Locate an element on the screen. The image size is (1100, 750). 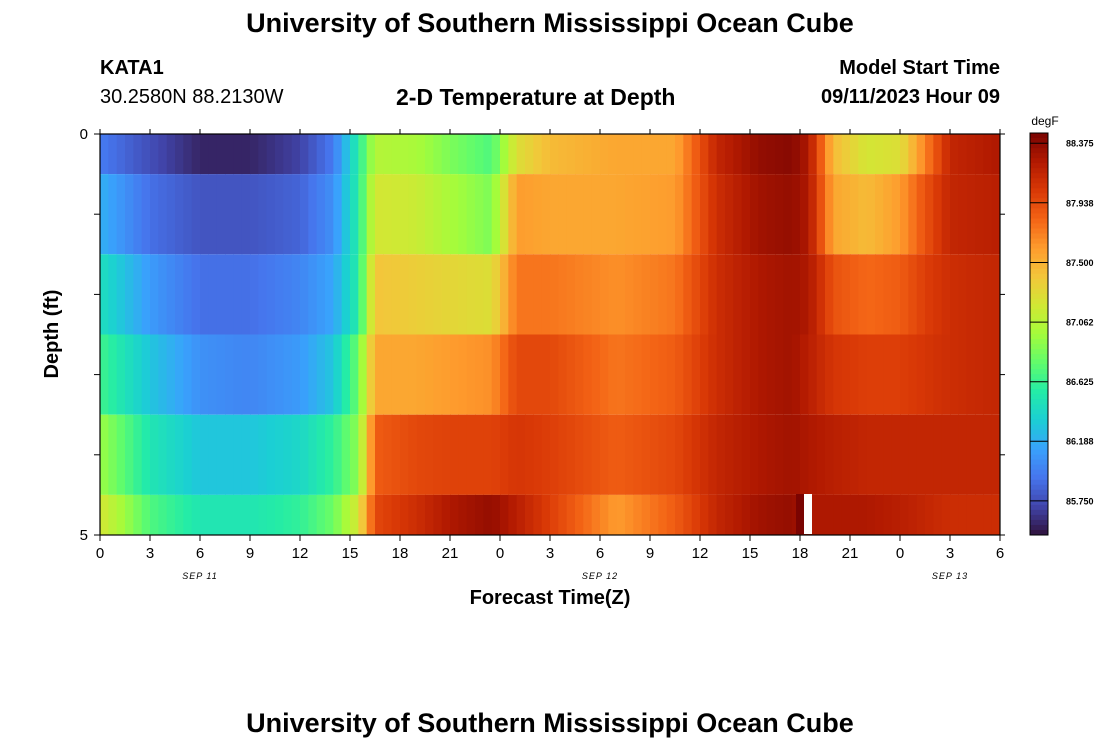
marker-dark is located at coordinates (800, 514).